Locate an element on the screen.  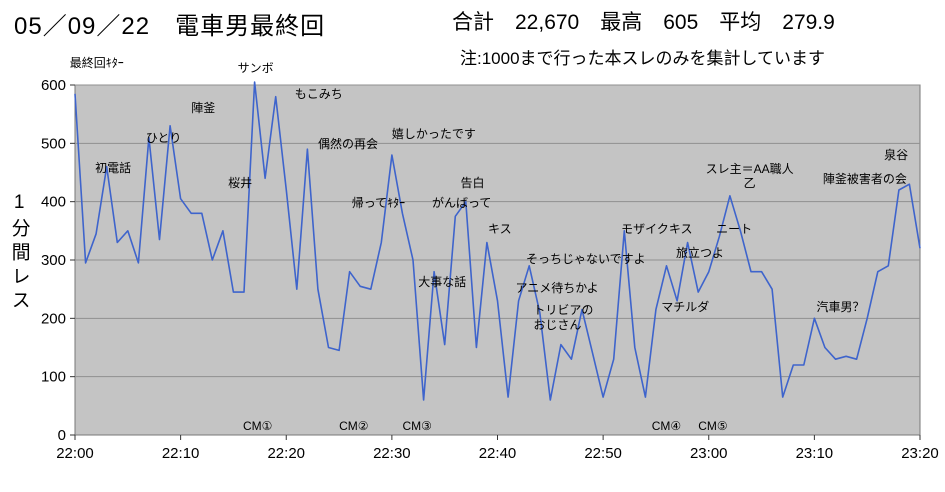
y-tick-label: 300 is located at coordinates (53, 260).